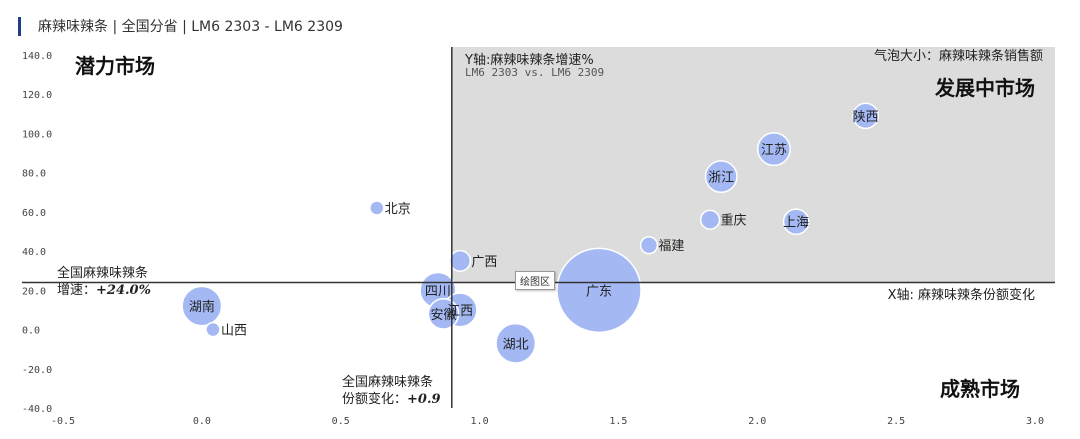 The height and width of the screenshot is (439, 1080). What do you see at coordinates (757, 421) in the screenshot?
I see `x-tick-label: 2.0` at bounding box center [757, 421].